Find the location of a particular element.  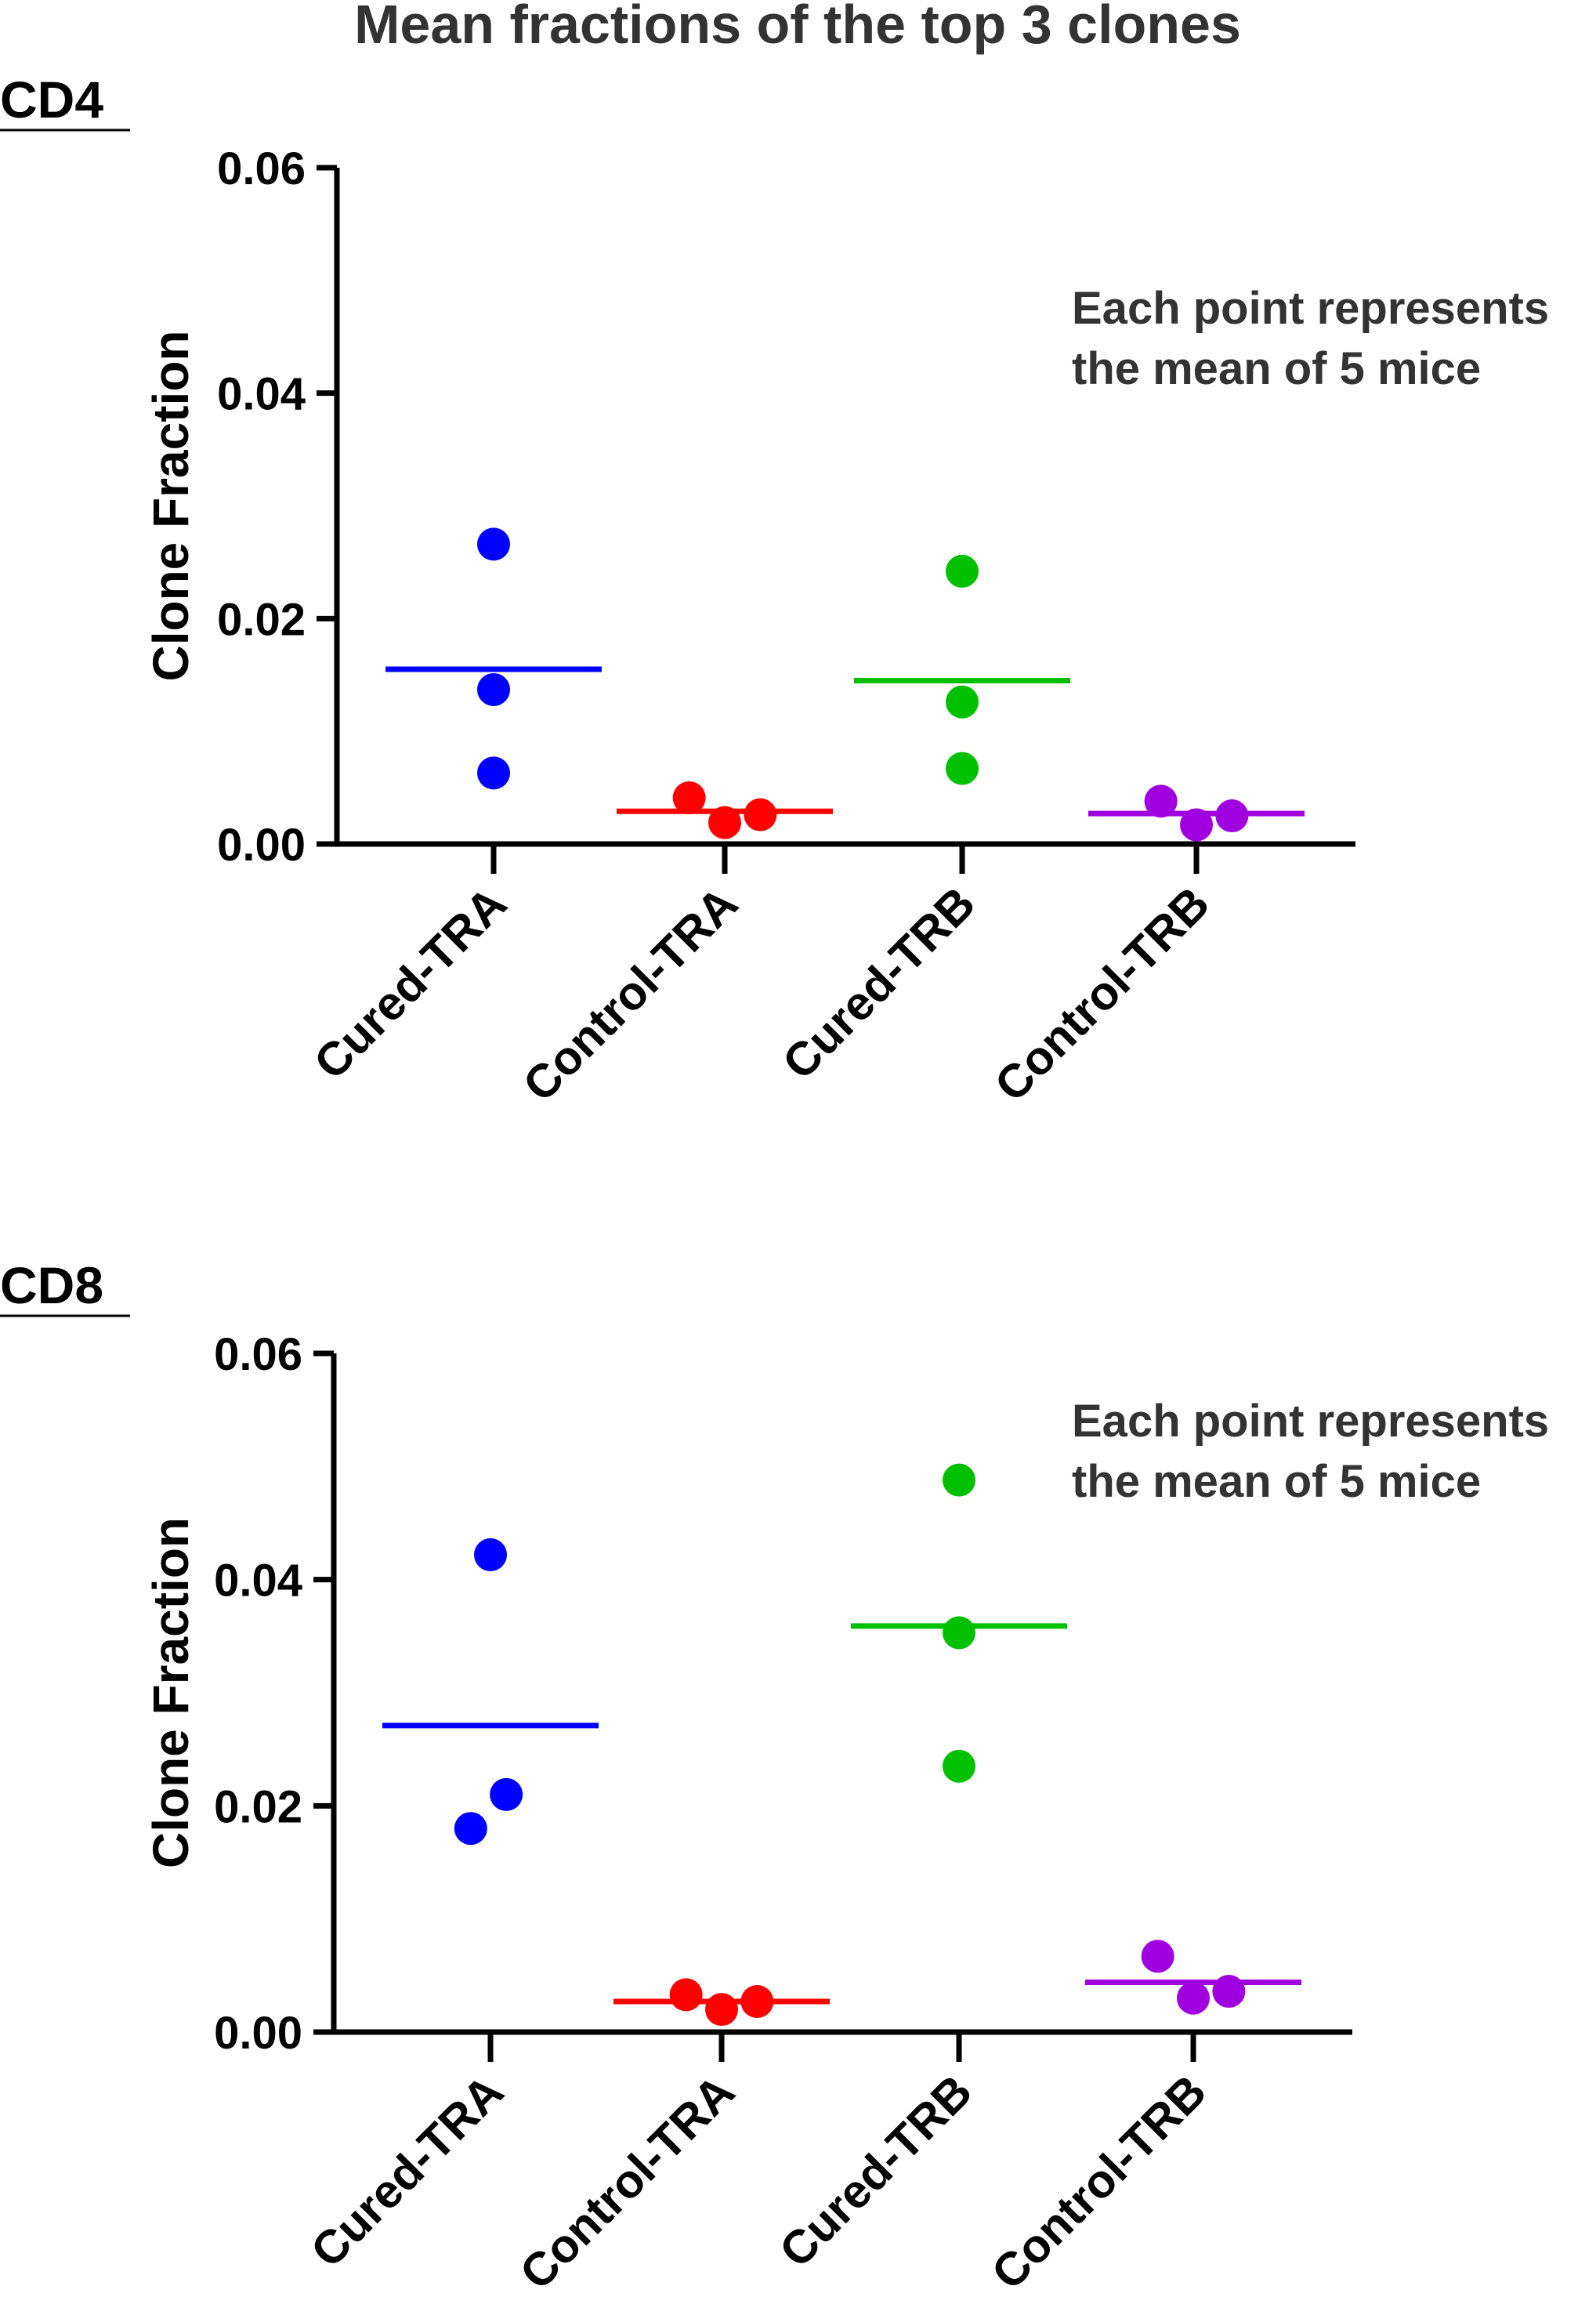

cd4-y-tick-label: 0.04 is located at coordinates (261, 394).